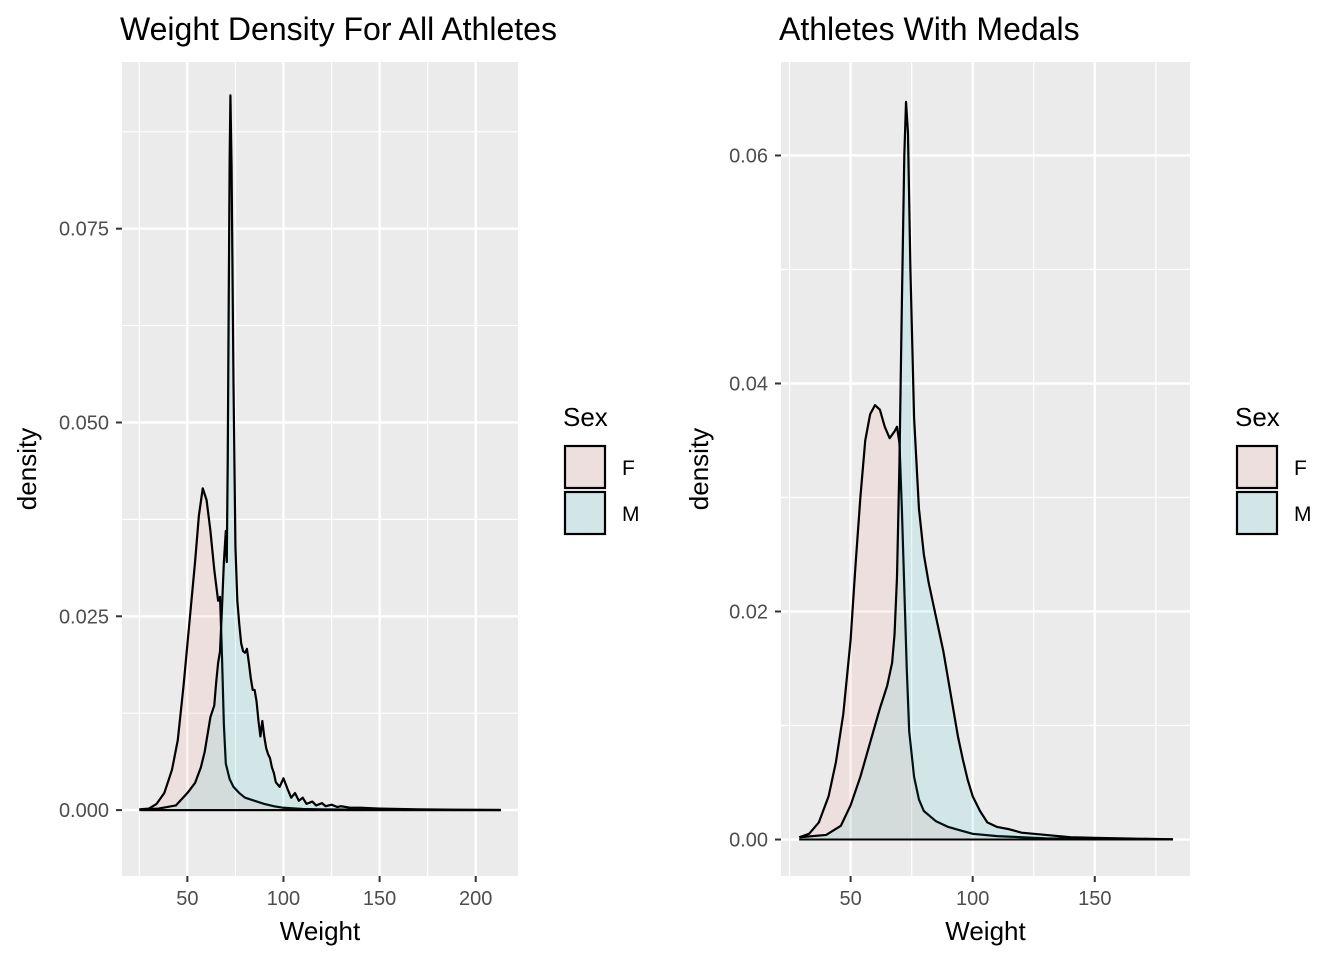 This screenshot has width=1344, height=965. What do you see at coordinates (338, 29) in the screenshot?
I see `chart-title: Weight Density For All Athletes` at bounding box center [338, 29].